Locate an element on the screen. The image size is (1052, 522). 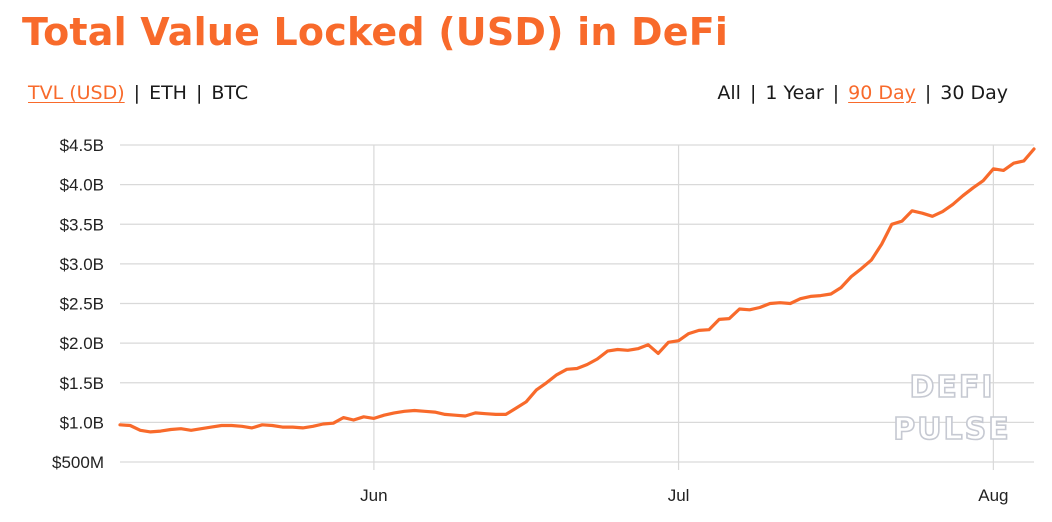
y-tick-label: $2.0B is located at coordinates (82, 343).